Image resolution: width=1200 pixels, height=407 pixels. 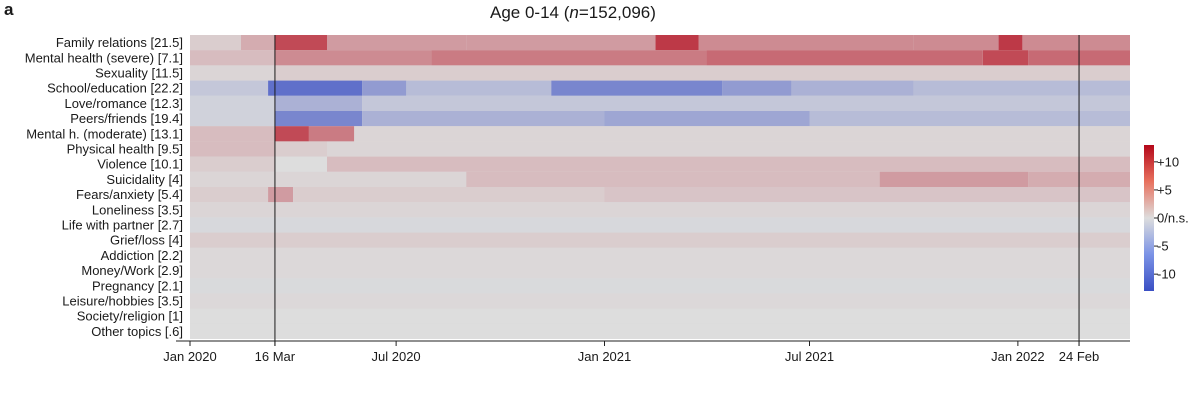 I want to click on chart-title: Age 0-14 (n=152,096), so click(x=573, y=13).